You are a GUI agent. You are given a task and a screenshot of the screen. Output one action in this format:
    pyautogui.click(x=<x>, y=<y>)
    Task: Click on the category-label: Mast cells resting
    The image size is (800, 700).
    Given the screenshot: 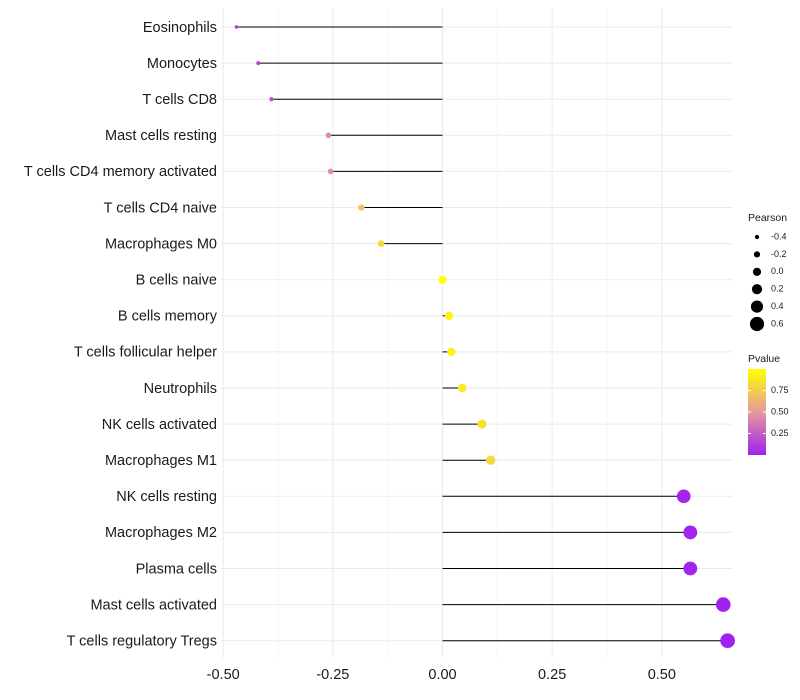 What is the action you would take?
    pyautogui.click(x=161, y=136)
    